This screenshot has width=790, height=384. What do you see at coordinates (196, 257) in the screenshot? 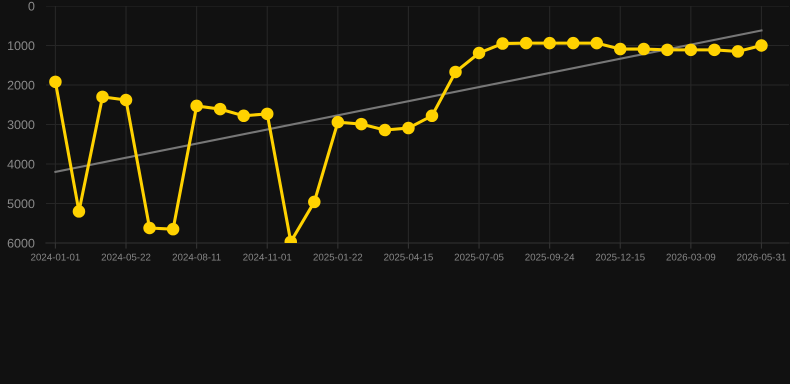
I see `x-tick-label: 2024-08-11` at bounding box center [196, 257].